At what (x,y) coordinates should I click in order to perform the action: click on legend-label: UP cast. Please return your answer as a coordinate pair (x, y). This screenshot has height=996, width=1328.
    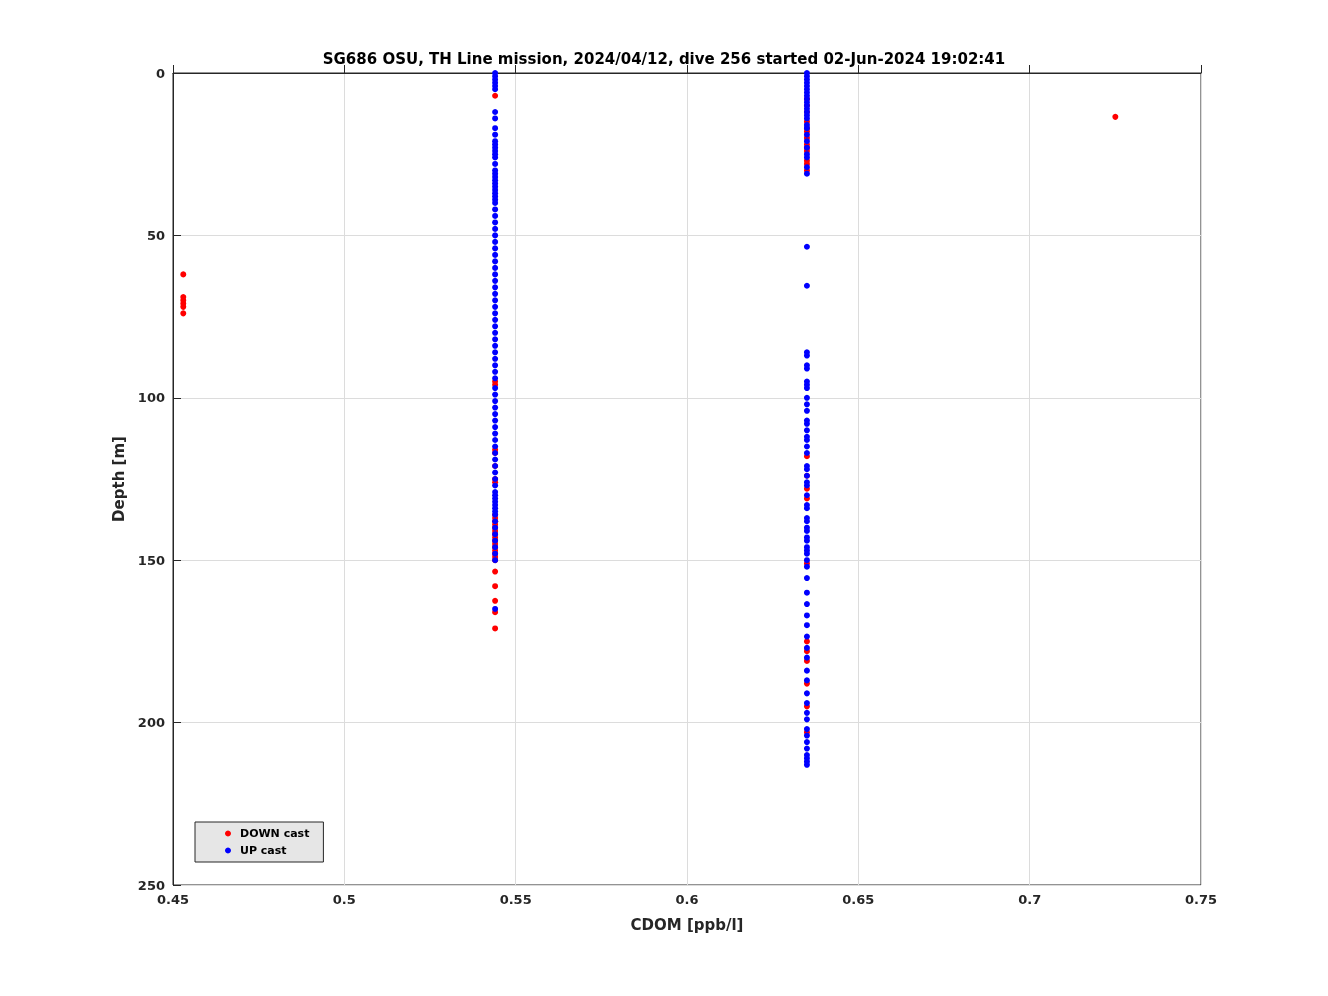
    Looking at the image, I should click on (263, 850).